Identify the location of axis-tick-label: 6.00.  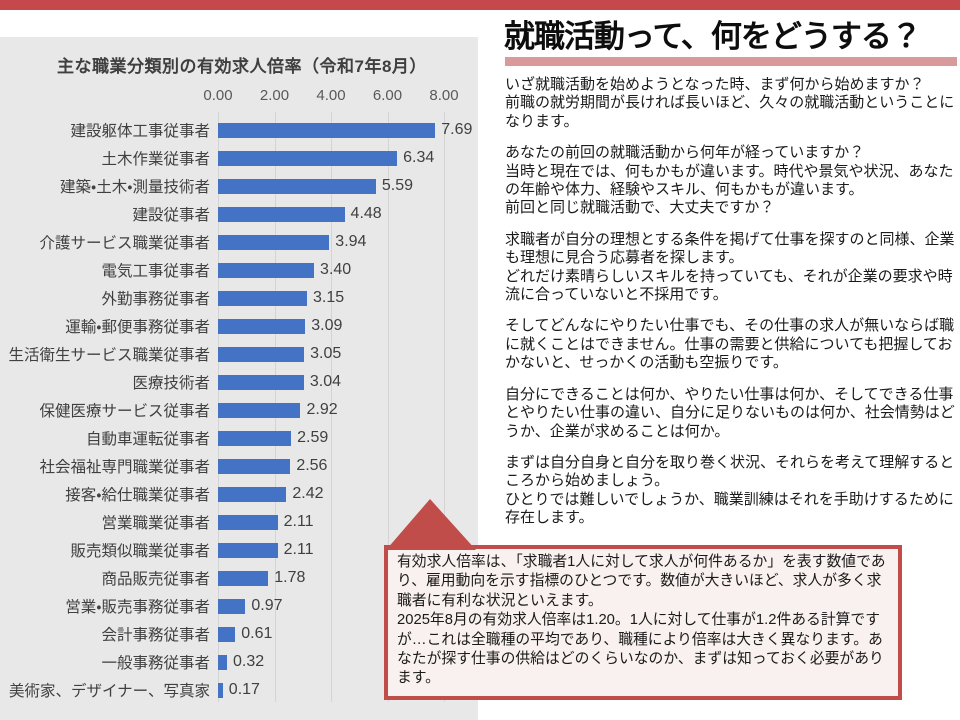
(387, 95).